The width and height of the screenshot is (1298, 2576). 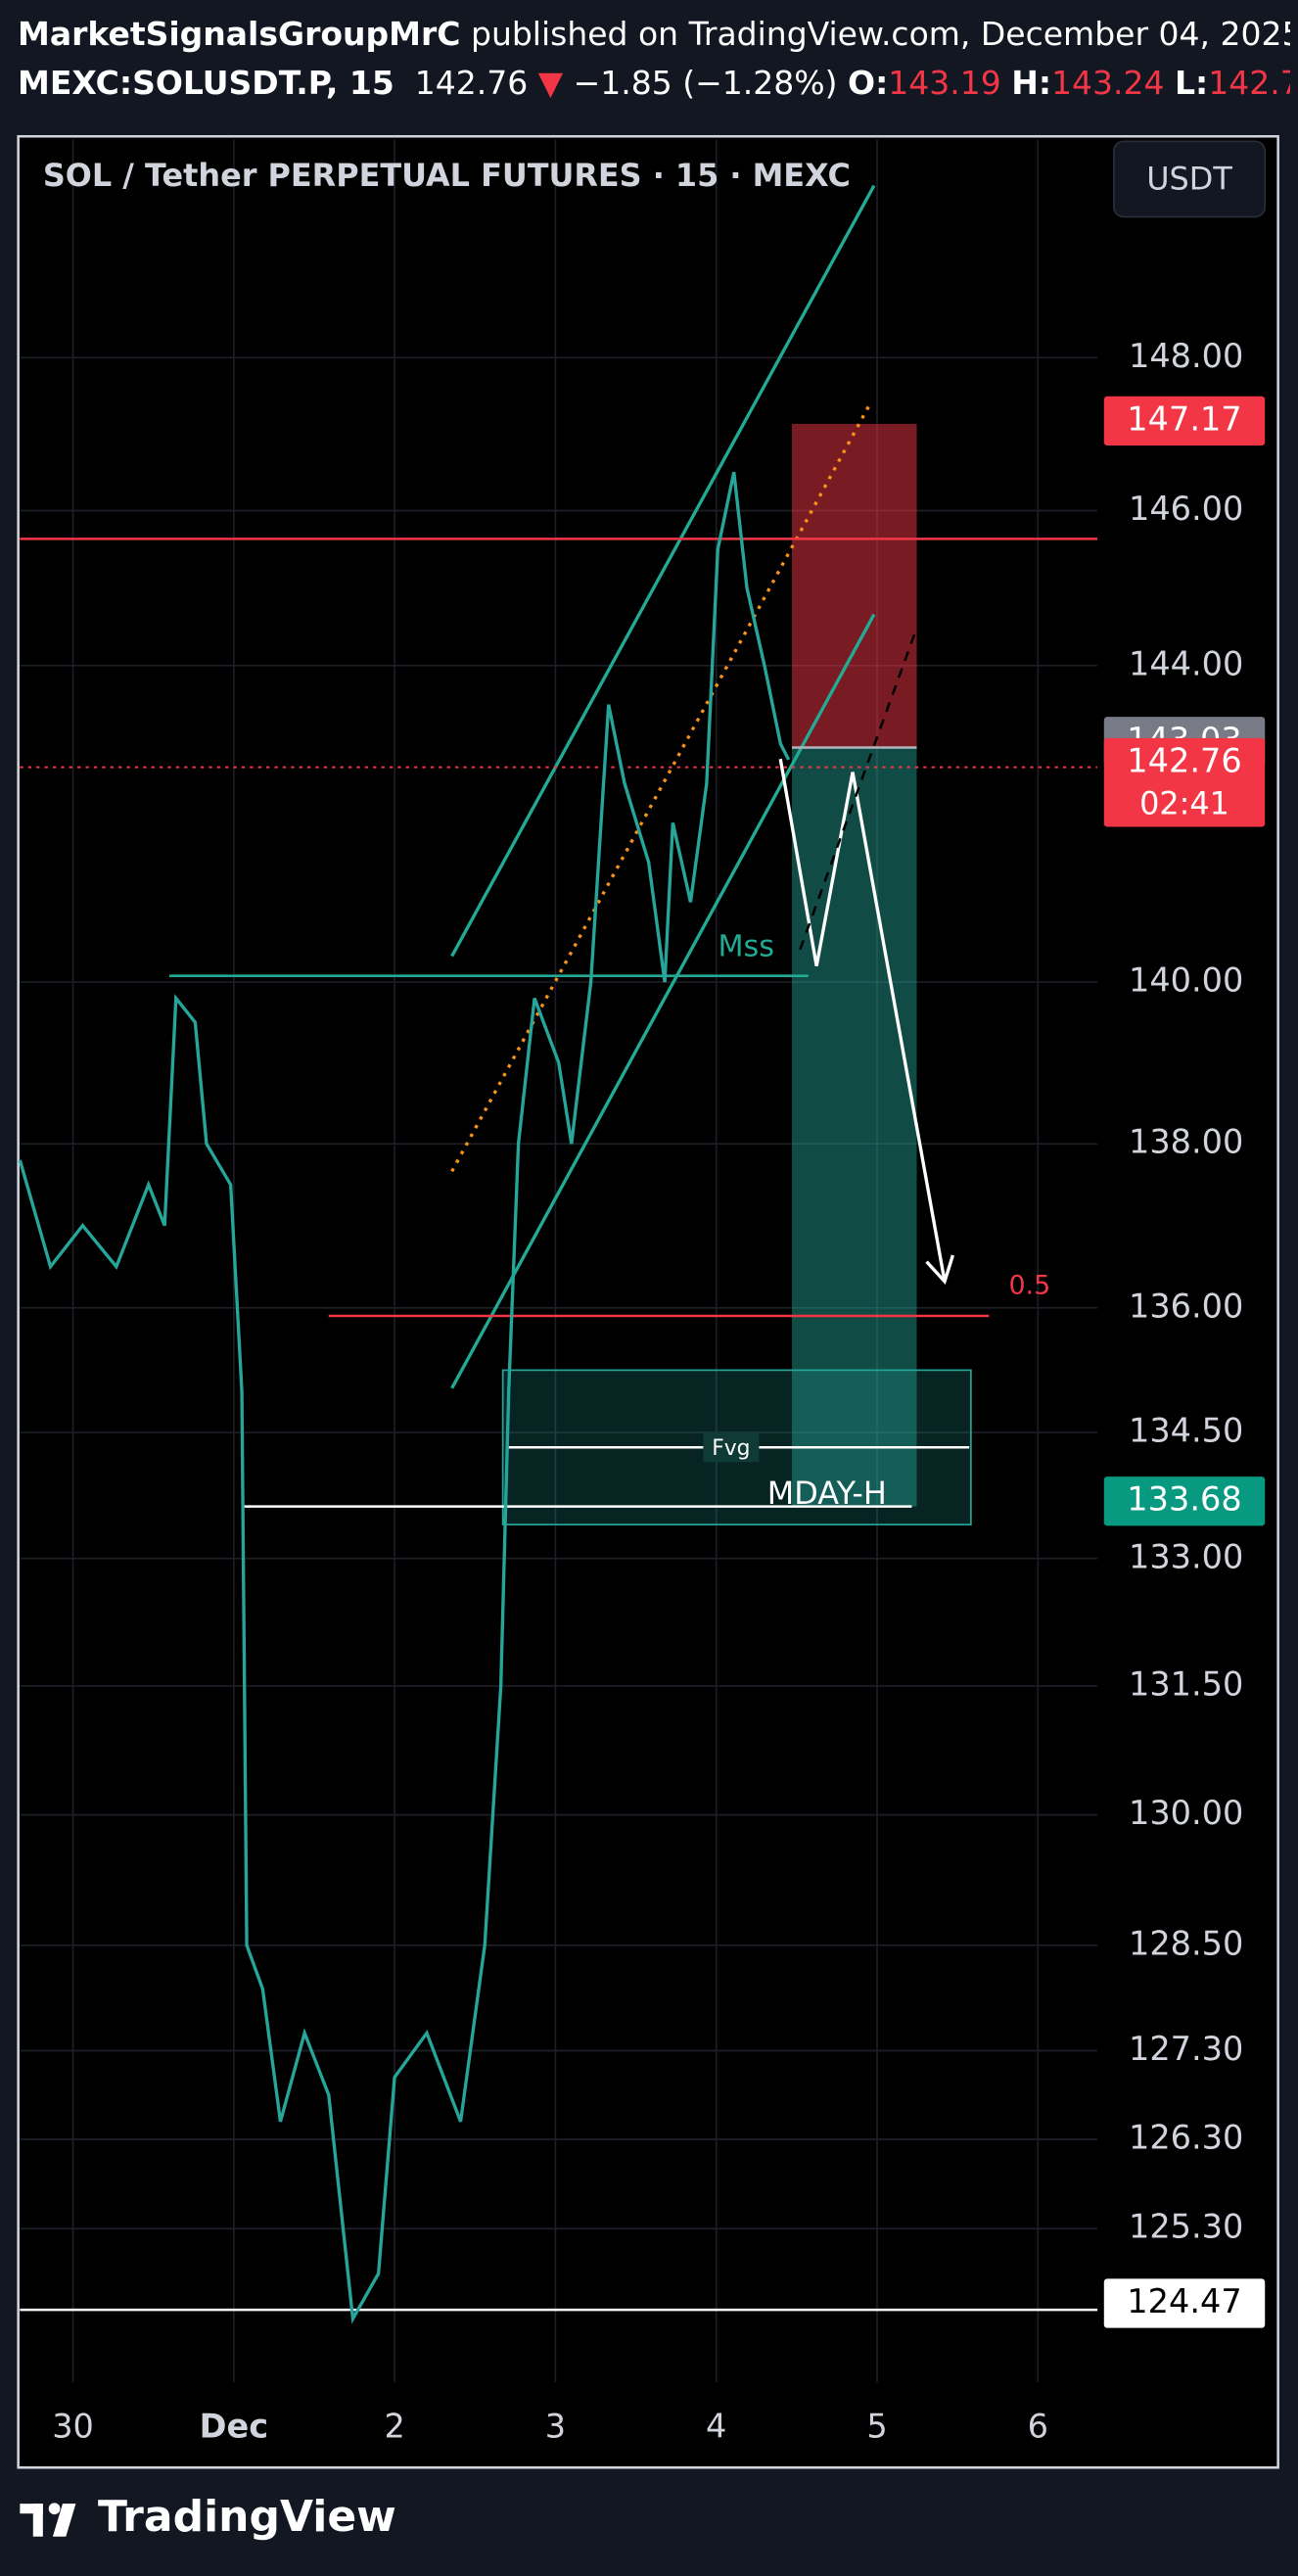 What do you see at coordinates (206, 83) in the screenshot?
I see `symbol: MEXC:SOLUSDT.P, 15` at bounding box center [206, 83].